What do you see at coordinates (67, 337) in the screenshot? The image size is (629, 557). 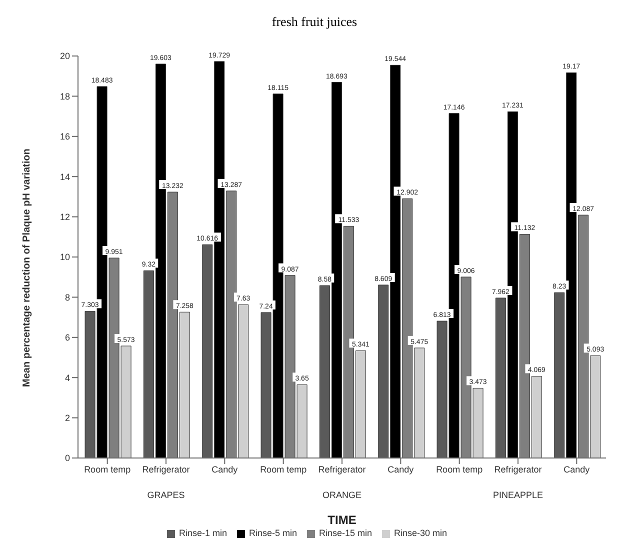 I see `y-tick-label: 6` at bounding box center [67, 337].